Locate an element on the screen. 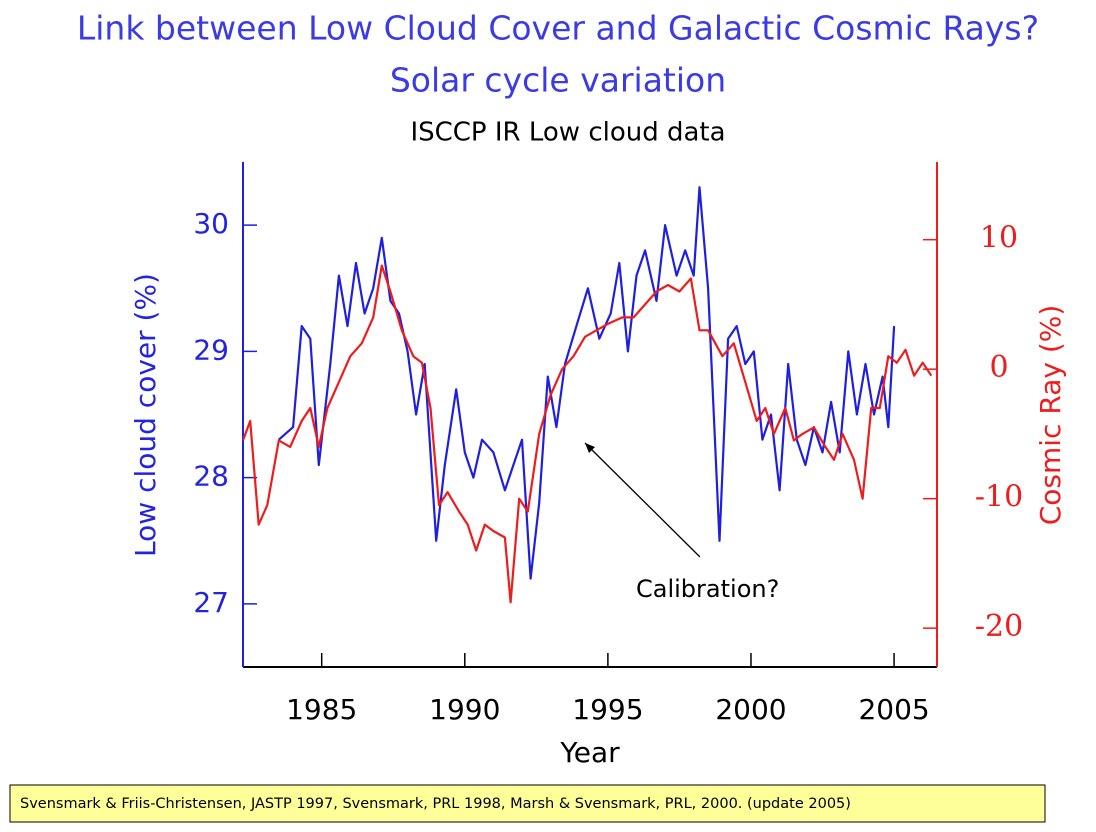  arrow-head is located at coordinates (590, 448).